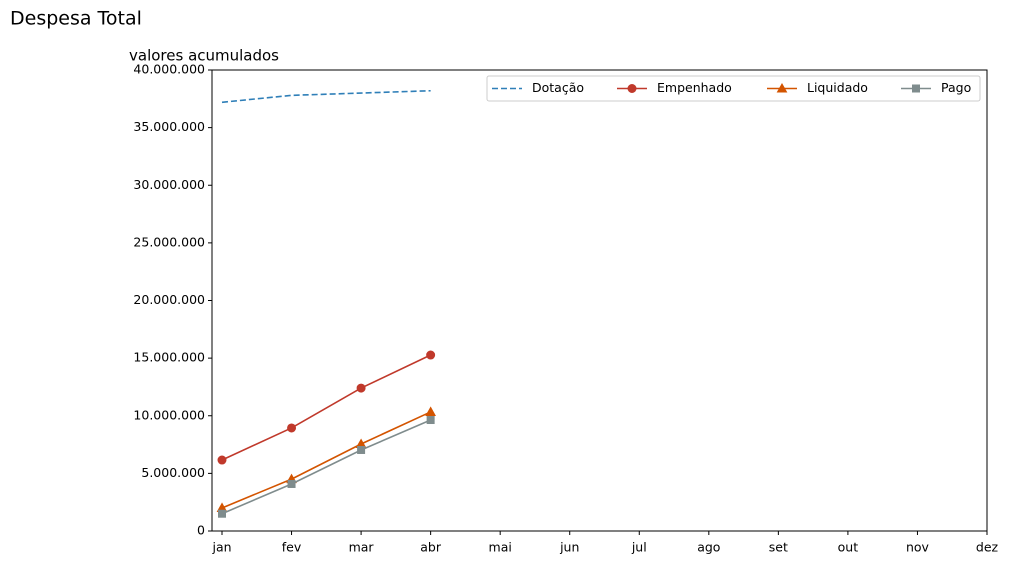 This screenshot has height=565, width=1009. Describe the element at coordinates (169, 357) in the screenshot. I see `y-tick-label: 15.000.000` at that location.